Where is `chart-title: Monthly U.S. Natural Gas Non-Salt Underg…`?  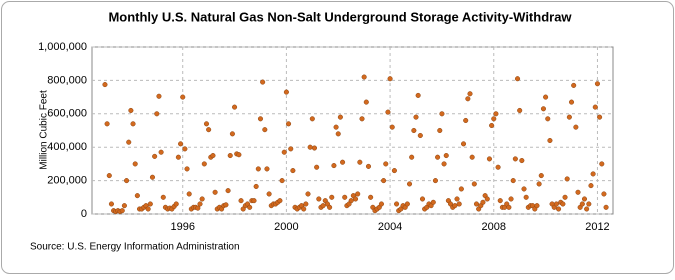 chart-title: Monthly U.S. Natural Gas Non-Salt Underg… is located at coordinates (340, 16).